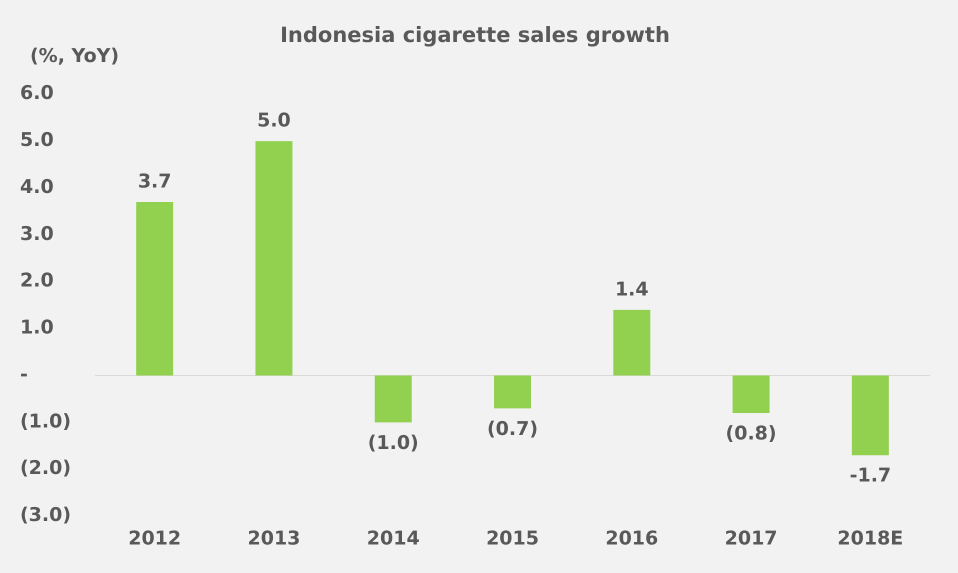  Describe the element at coordinates (512, 539) in the screenshot. I see `x-tick-label: 2015` at that location.